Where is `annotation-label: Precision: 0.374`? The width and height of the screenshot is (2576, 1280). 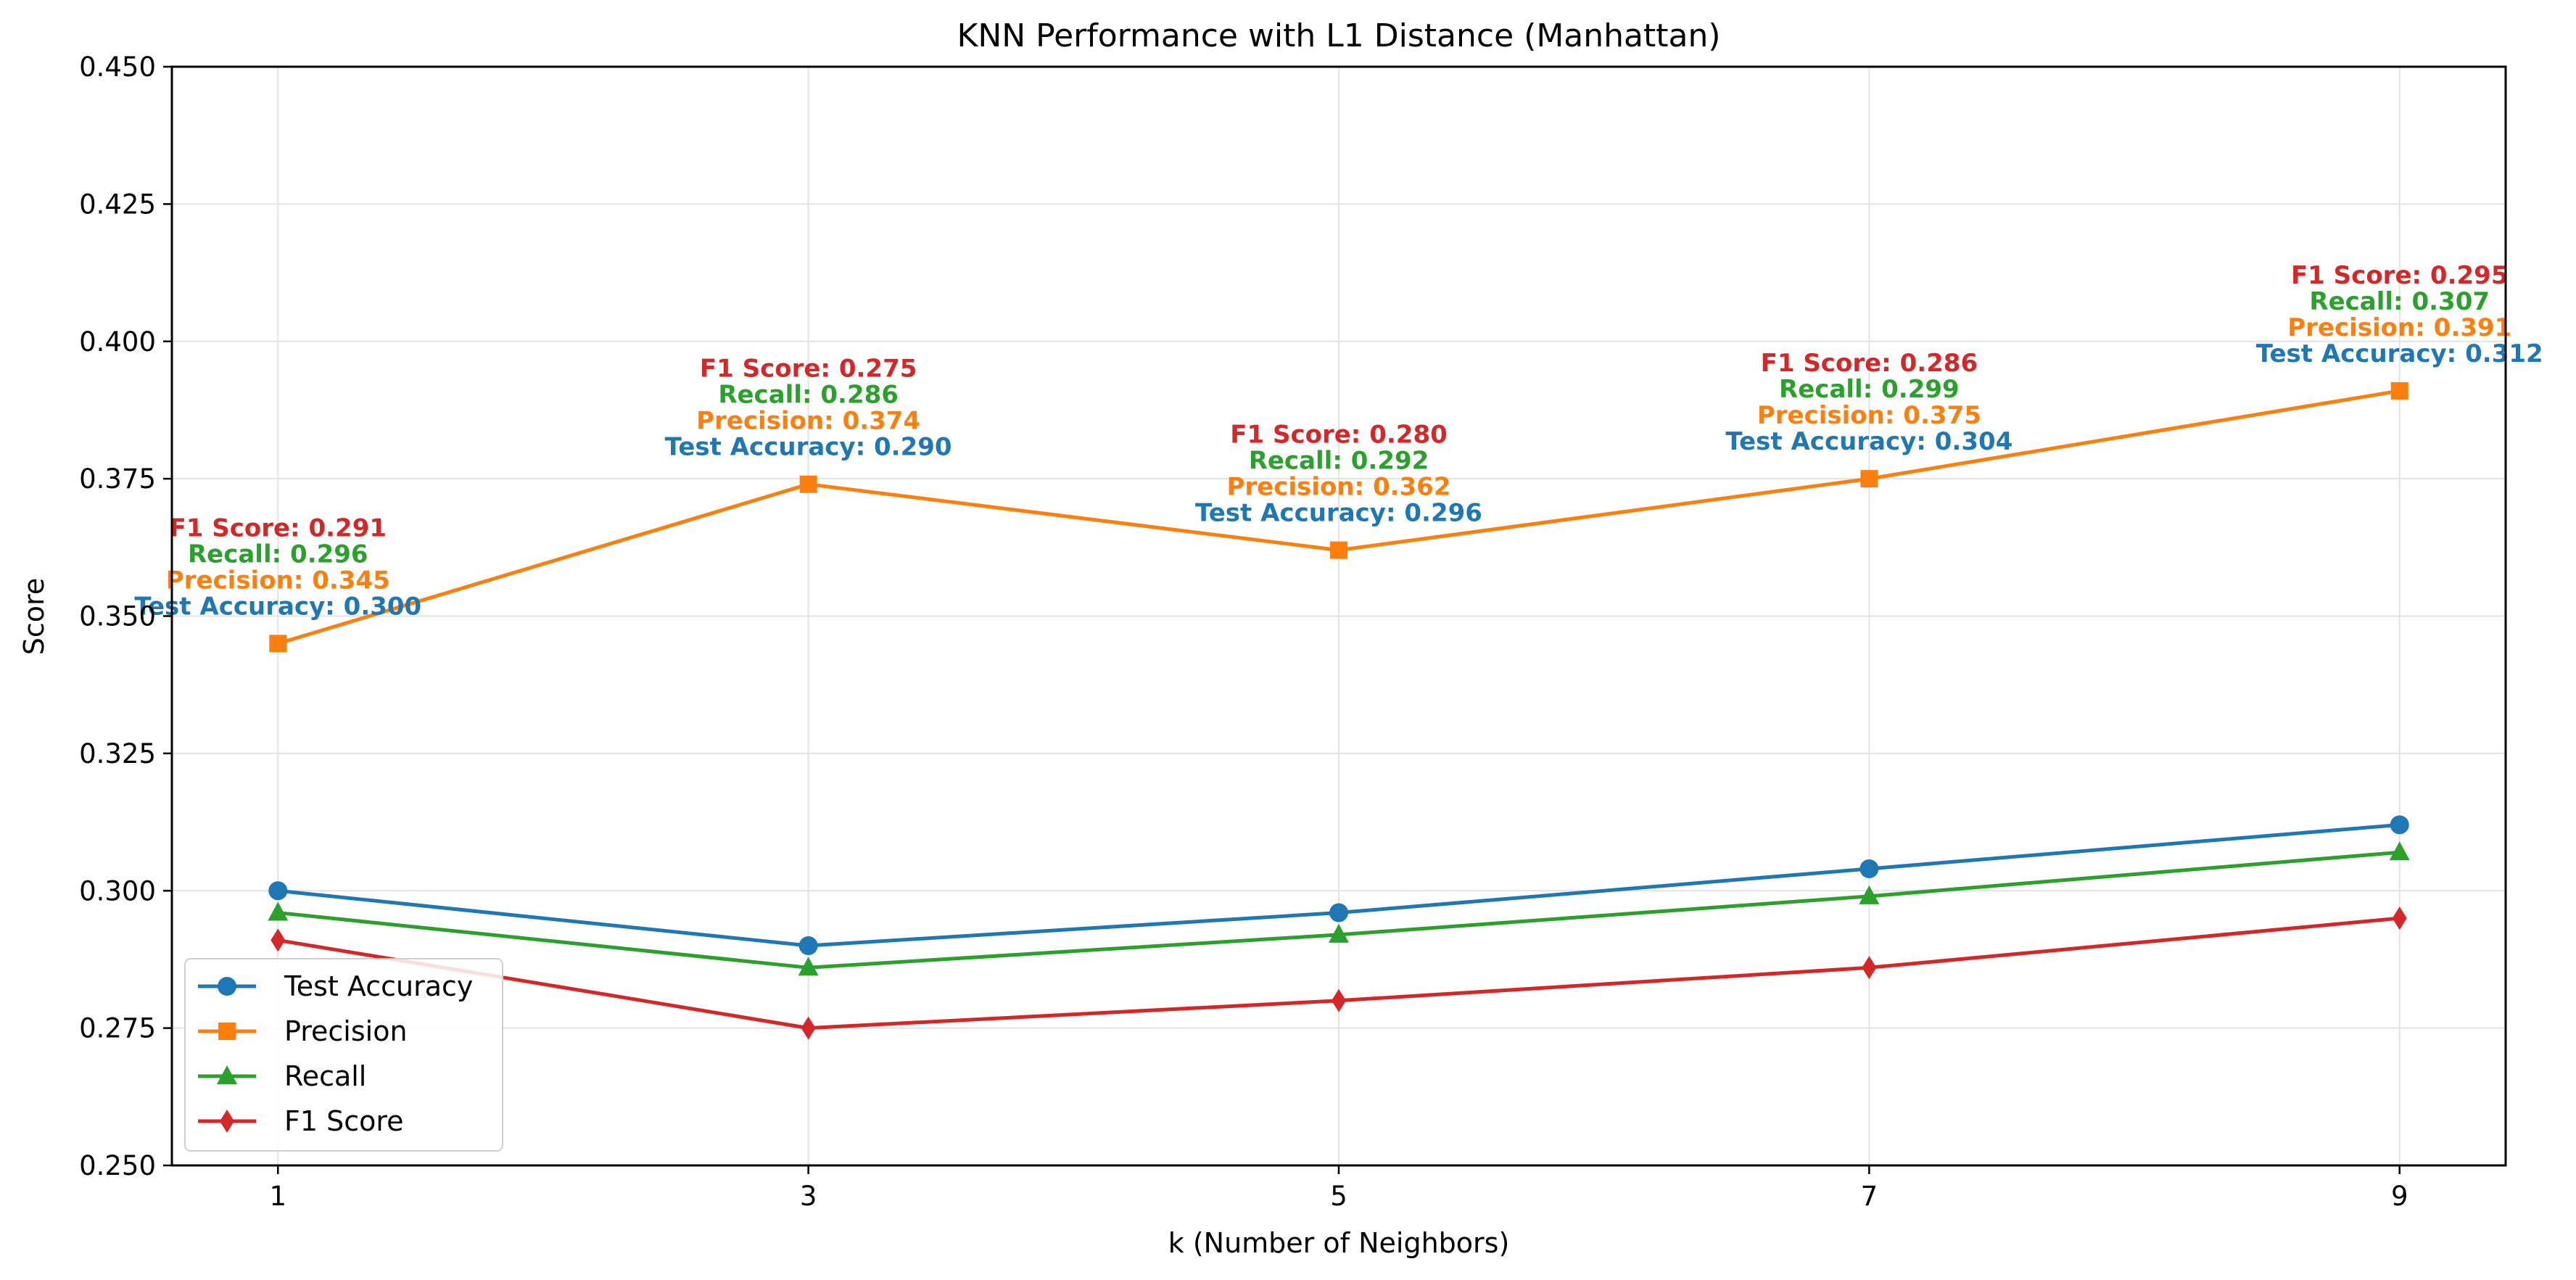 annotation-label: Precision: 0.374 is located at coordinates (808, 421).